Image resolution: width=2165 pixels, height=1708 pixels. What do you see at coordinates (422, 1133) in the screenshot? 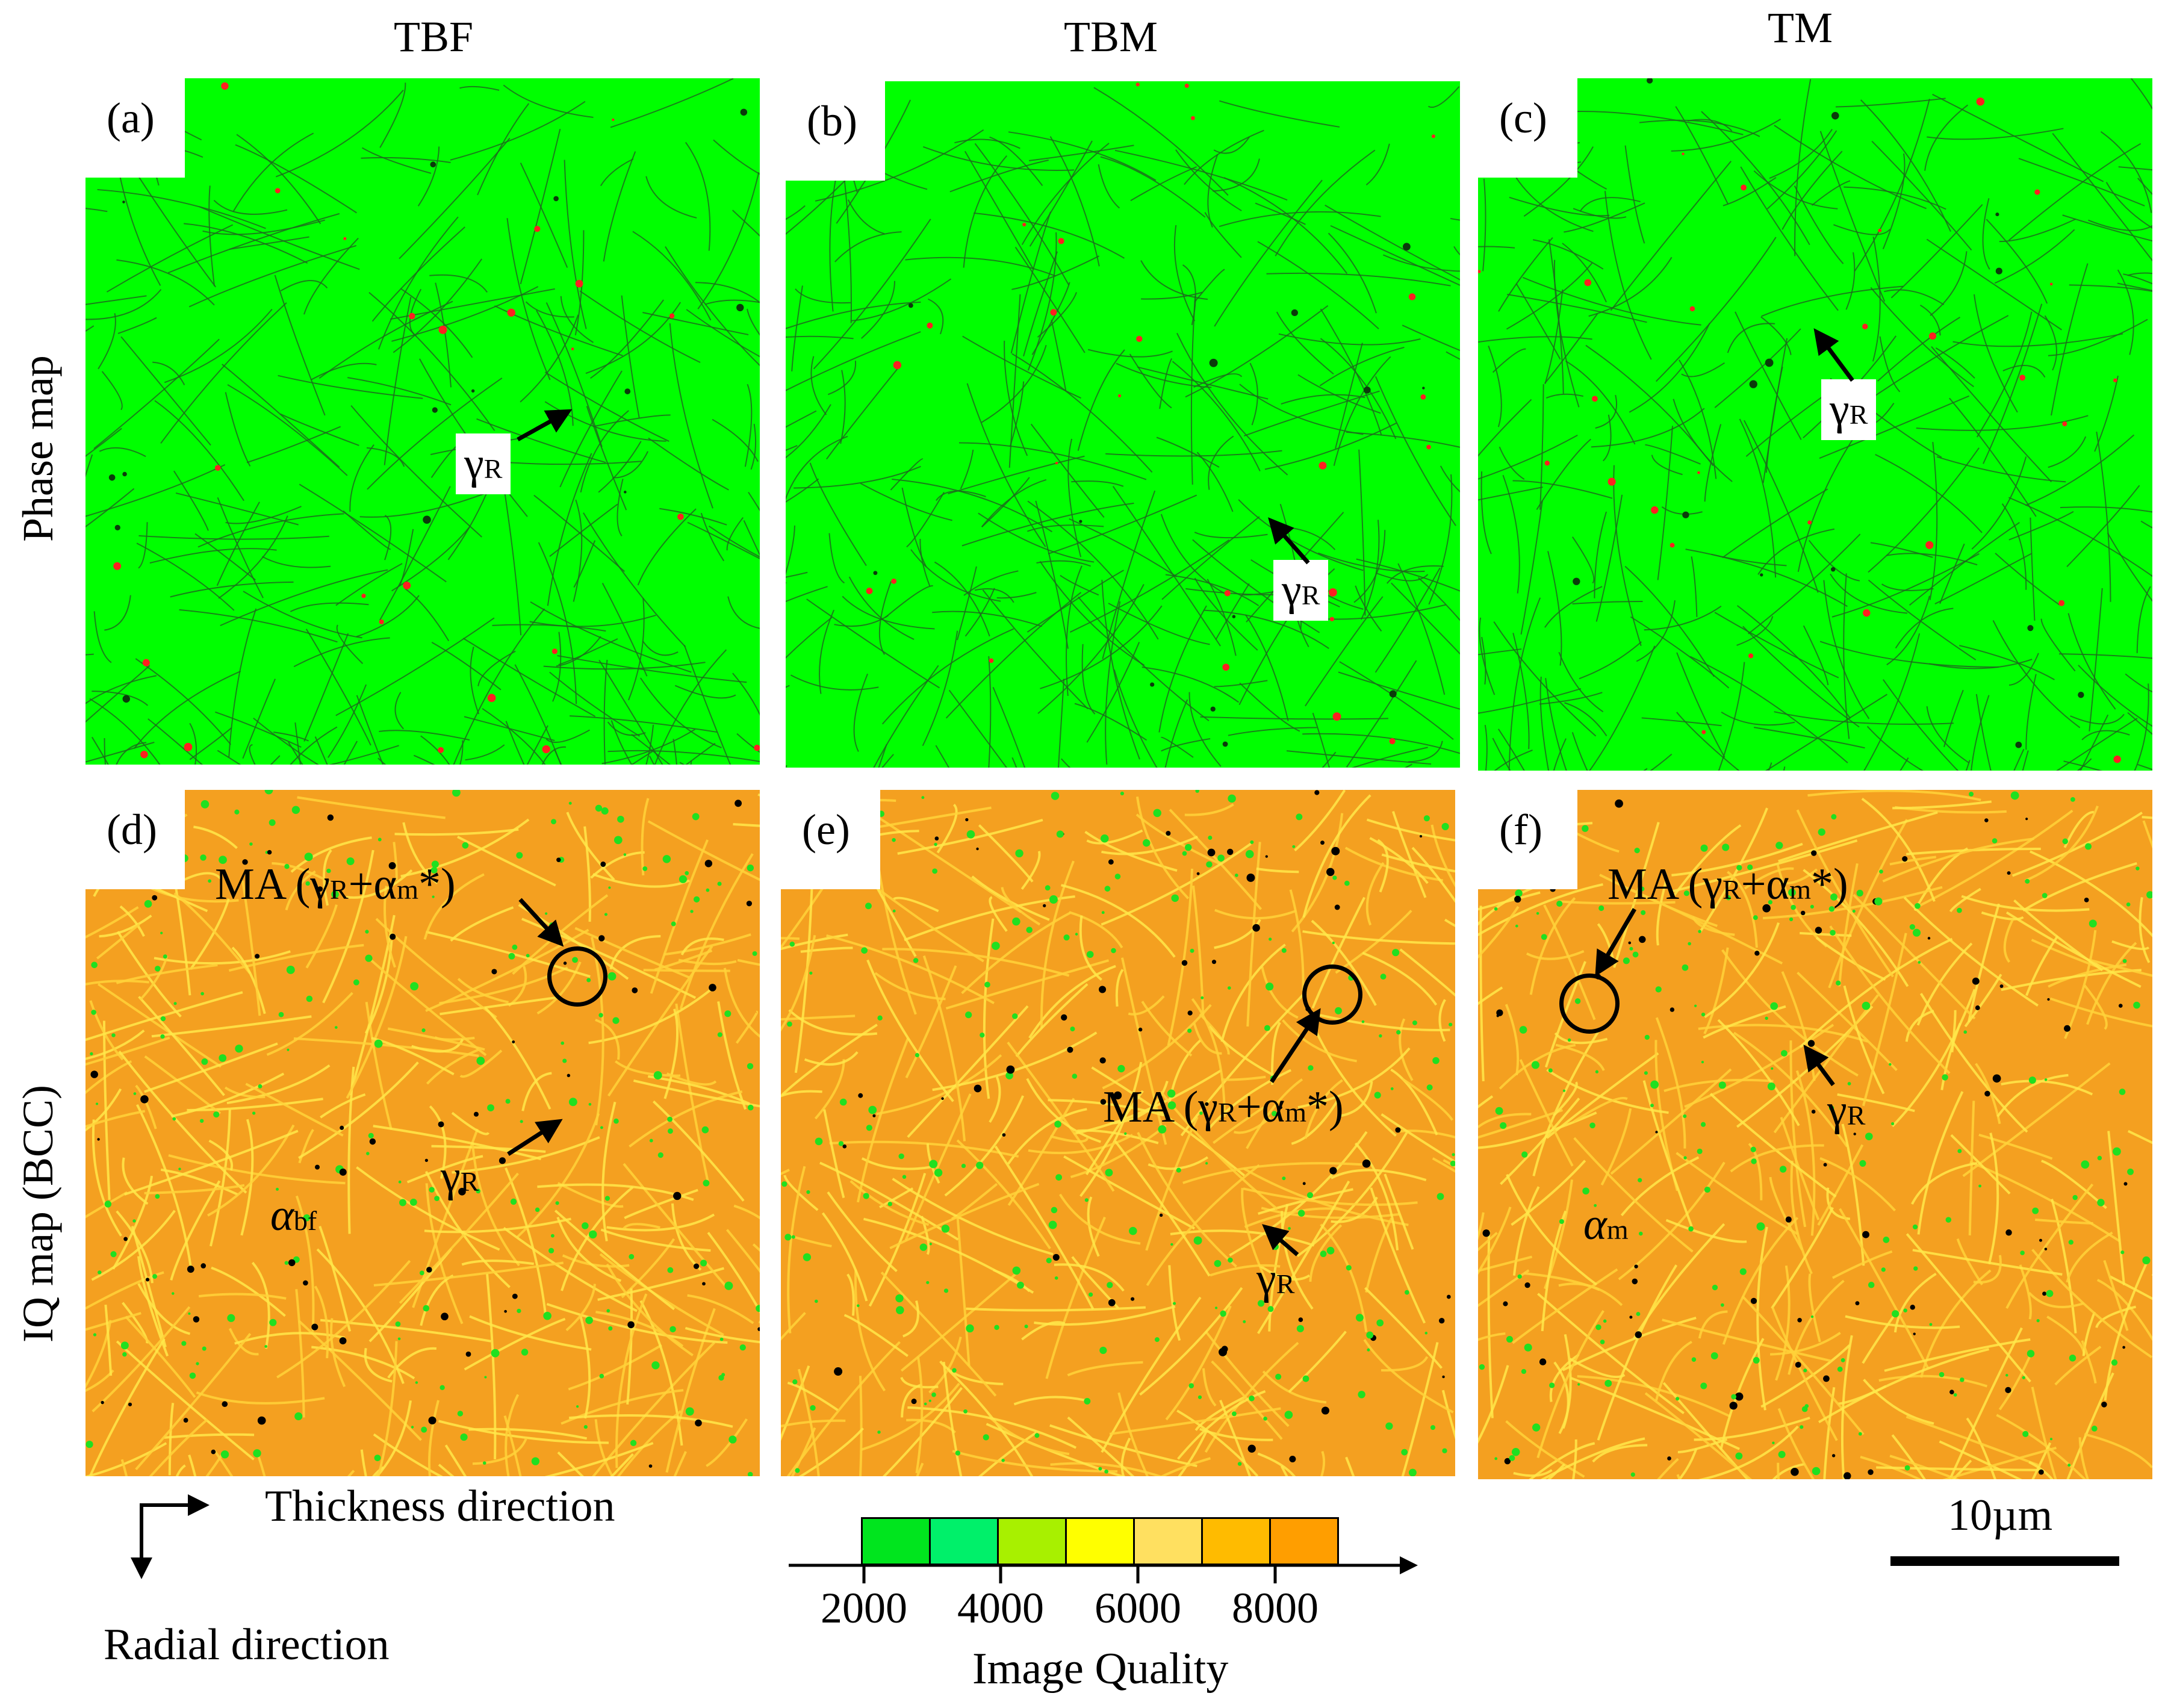
I see `panel-d-iq-map: (d) MA (γR+αm*) γR αbf` at bounding box center [422, 1133].